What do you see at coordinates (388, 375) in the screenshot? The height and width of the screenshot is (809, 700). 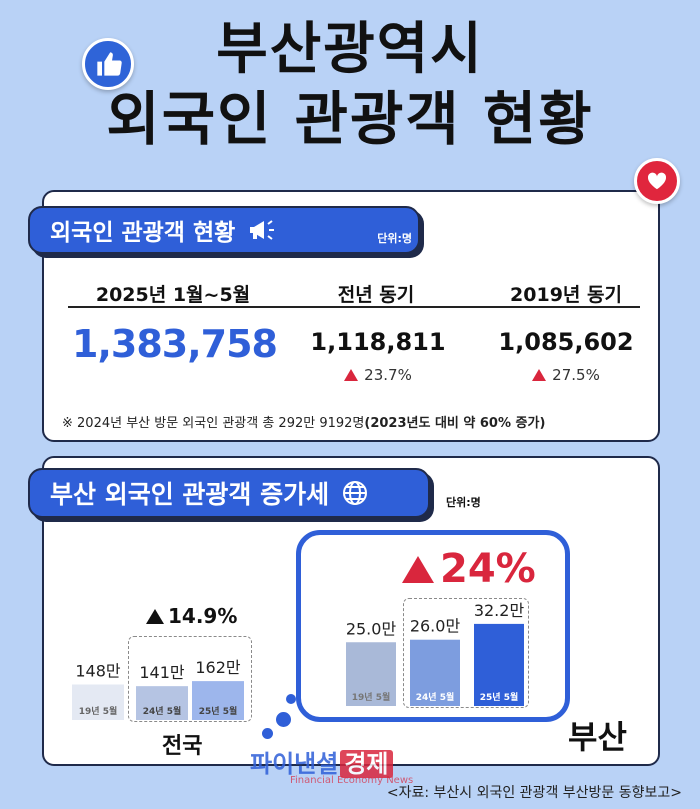 I see `prev-year-change-value: 23.7%` at bounding box center [388, 375].